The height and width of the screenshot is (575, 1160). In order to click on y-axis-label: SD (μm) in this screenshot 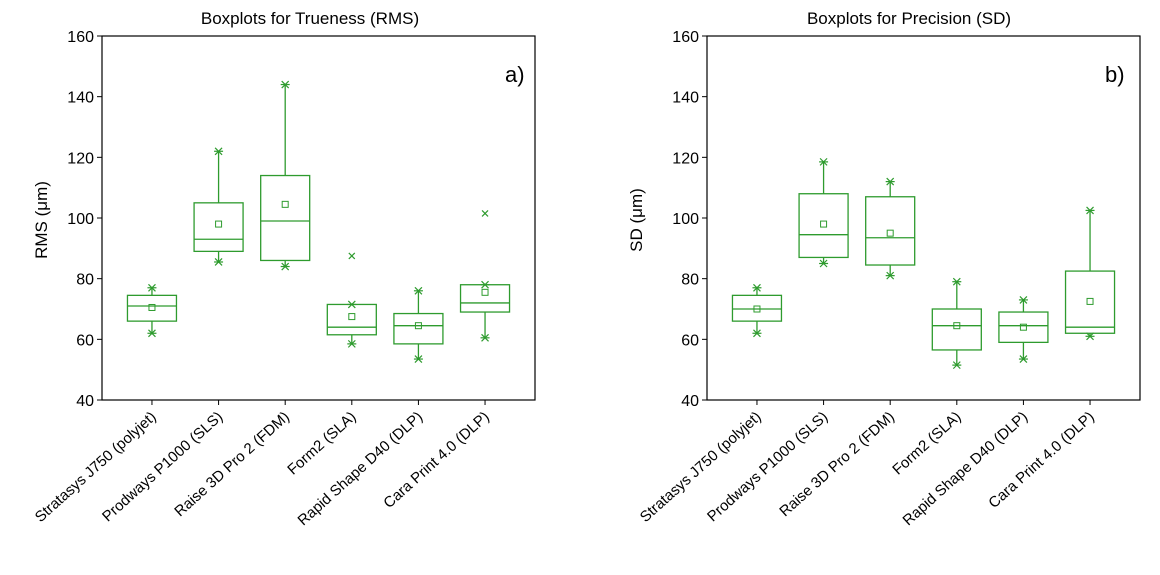, I will do `click(636, 220)`.